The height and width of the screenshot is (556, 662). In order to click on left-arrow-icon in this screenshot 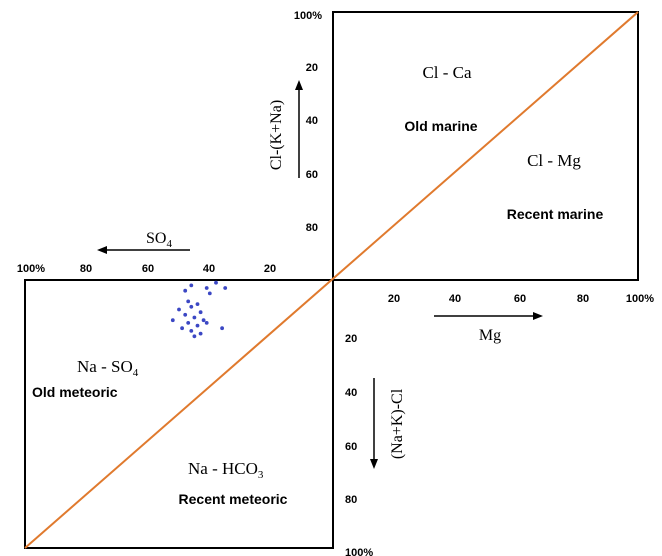, I will do `click(102, 250)`.